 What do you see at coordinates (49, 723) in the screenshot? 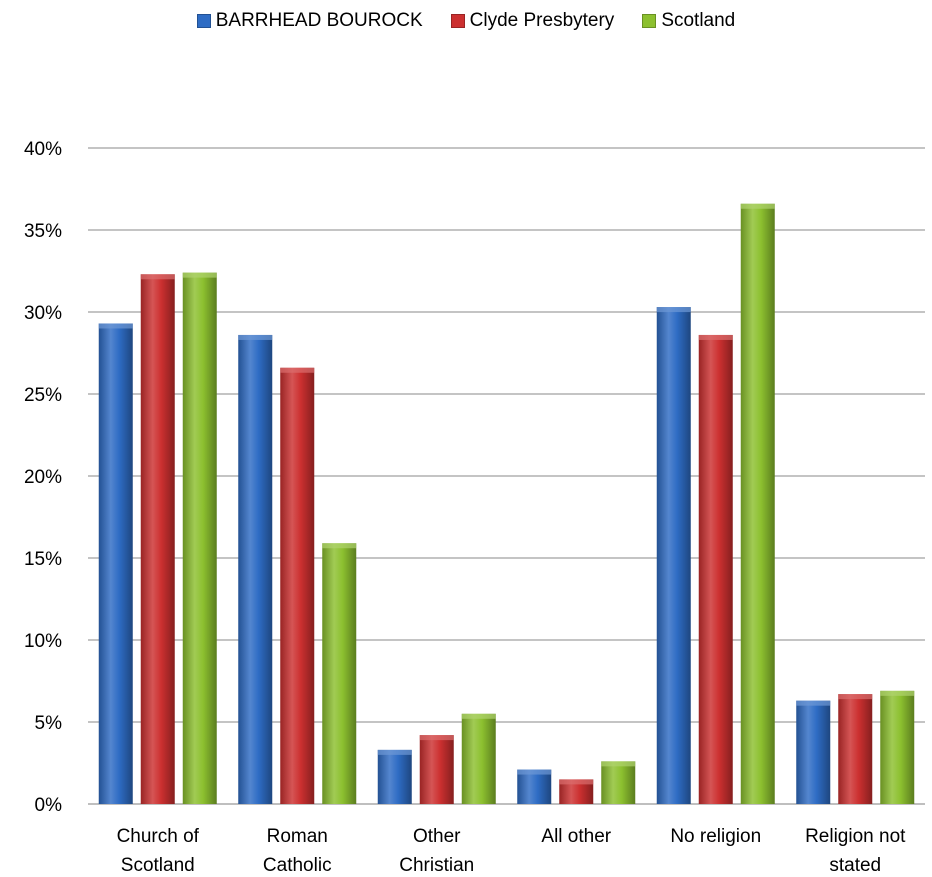
I see `y-tick-label: 5%` at bounding box center [49, 723].